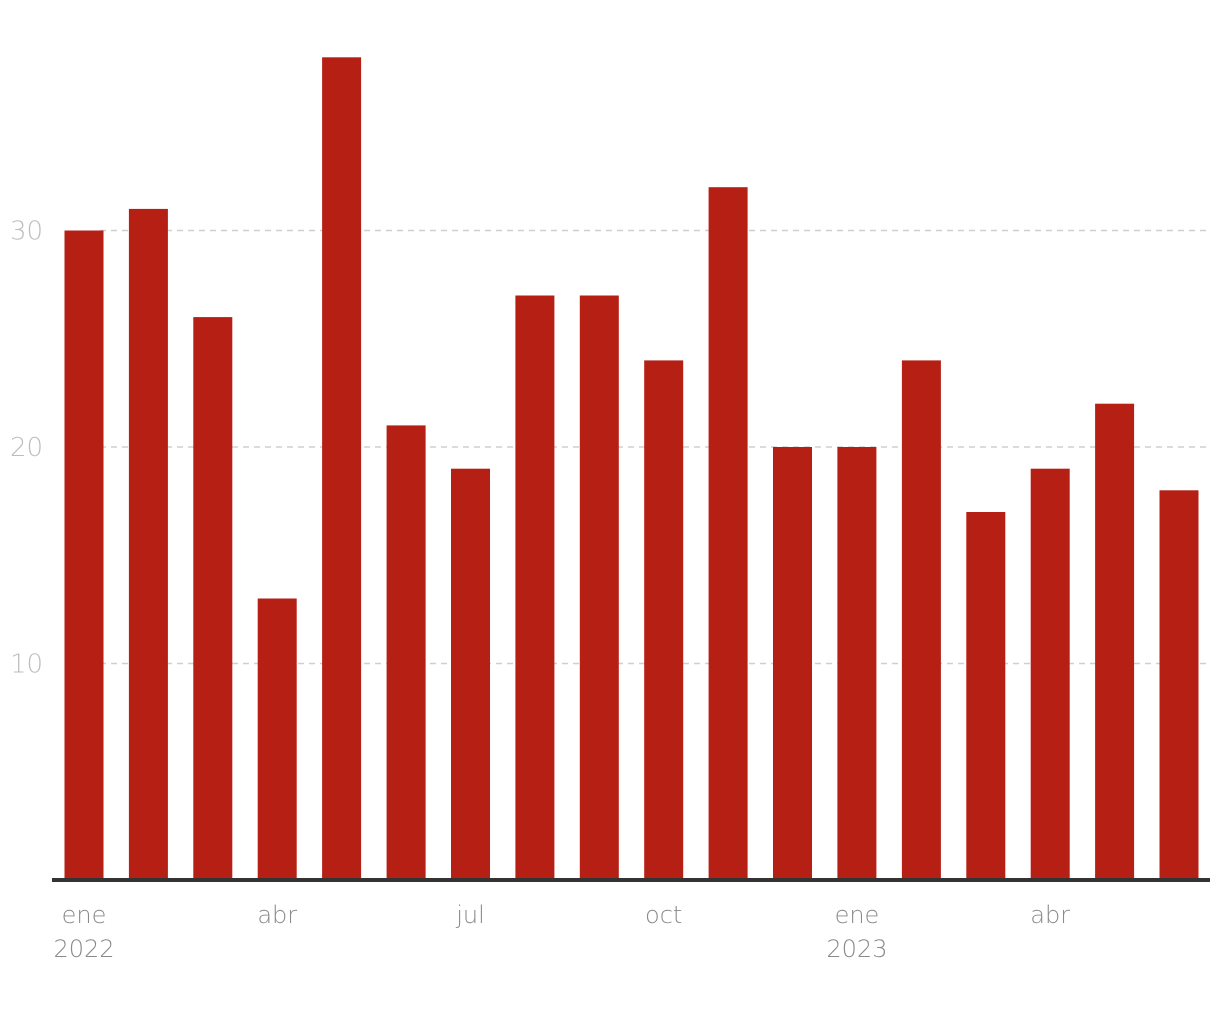 Image resolution: width=1220 pixels, height=1020 pixels. Describe the element at coordinates (561, 932) in the screenshot. I see `x-axis-ticks: ene 2022 abr jul oct ene 2023 abr` at that location.